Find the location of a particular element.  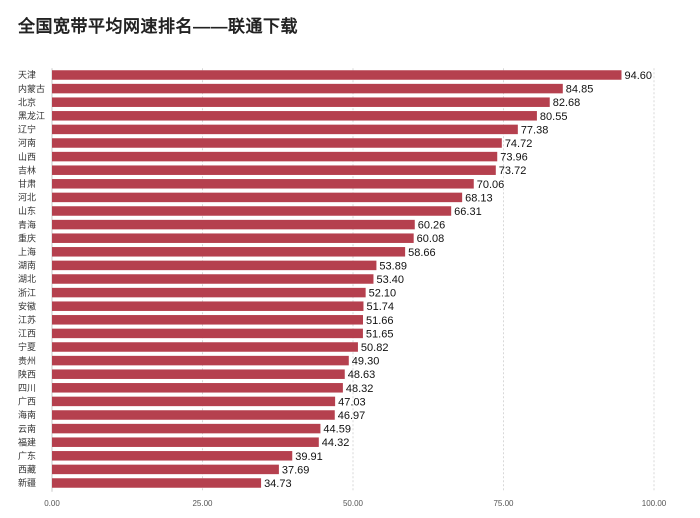

value-label: 66.31 is located at coordinates (468, 212).